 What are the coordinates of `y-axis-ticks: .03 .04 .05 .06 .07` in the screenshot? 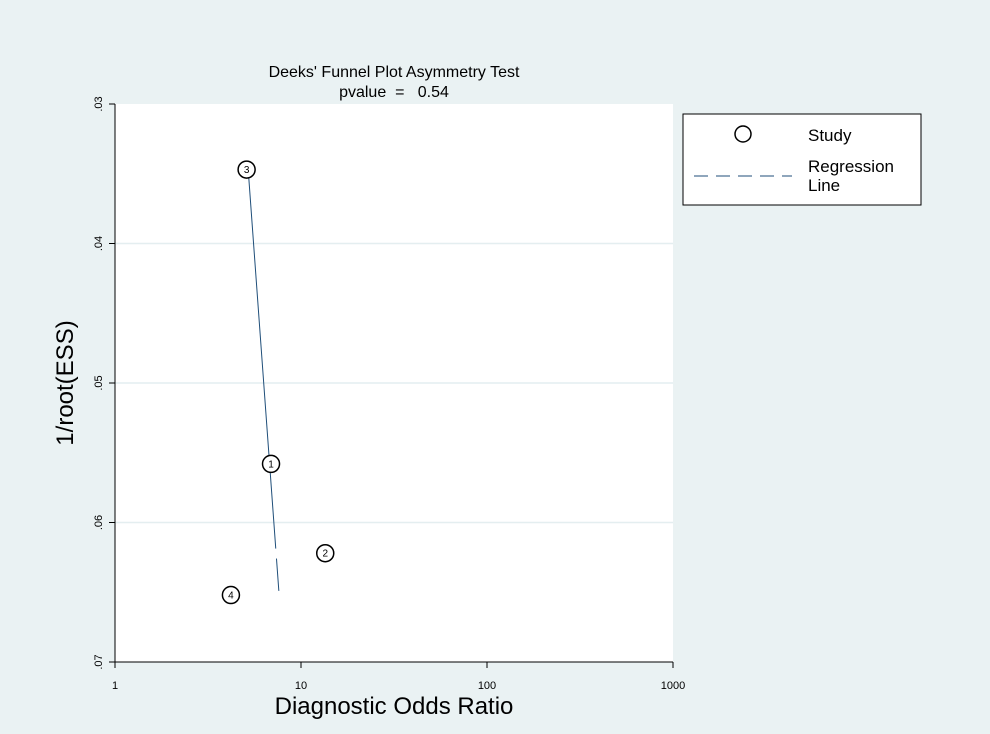 It's located at (104, 383).